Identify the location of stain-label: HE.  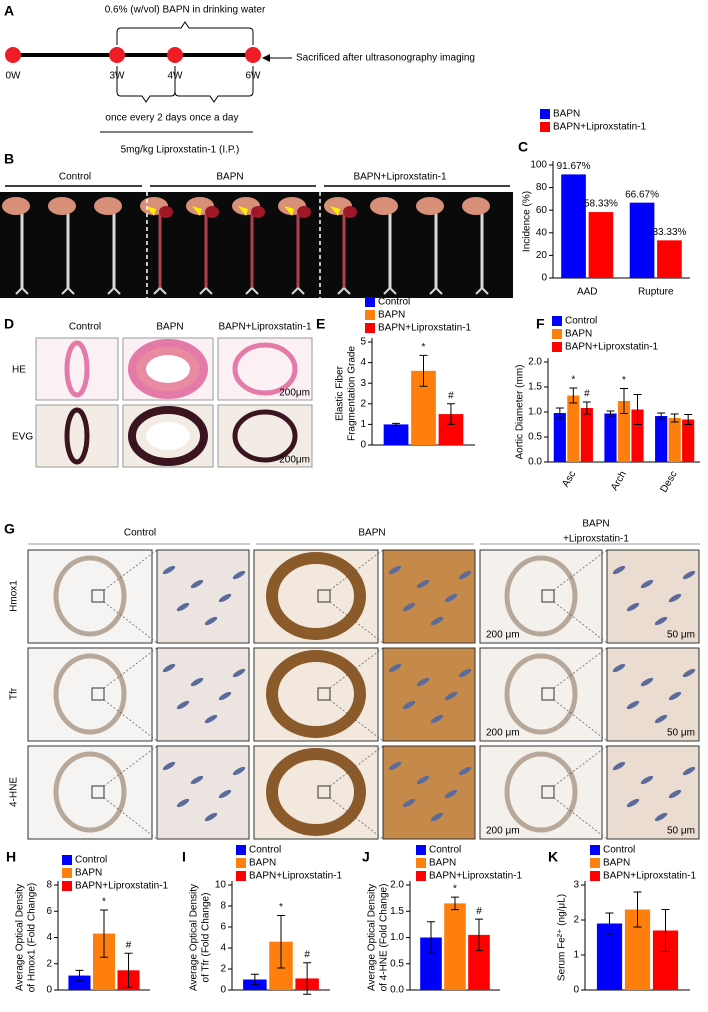
(19, 370).